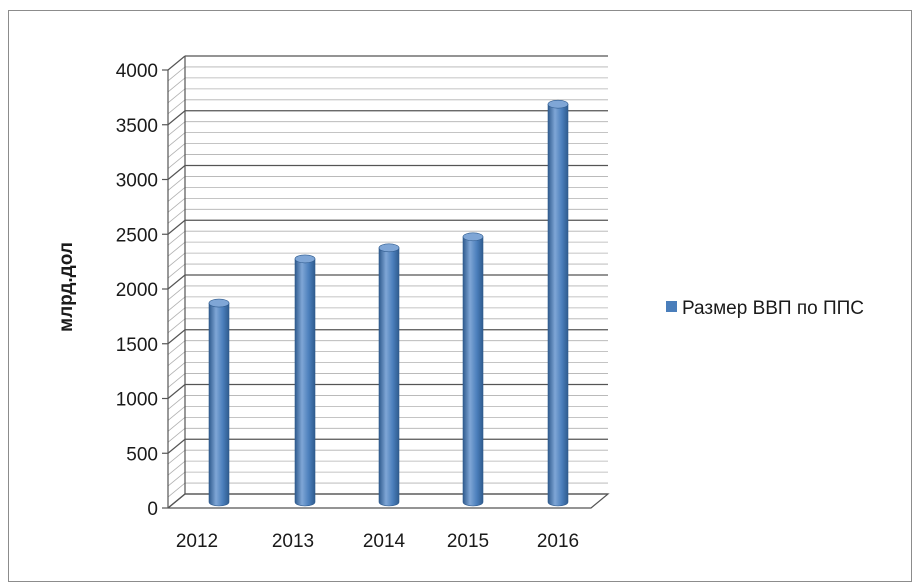 Image resolution: width=921 pixels, height=588 pixels. Describe the element at coordinates (773, 308) in the screenshot. I see `legend-entry: Размер ВВП по ППС` at that location.